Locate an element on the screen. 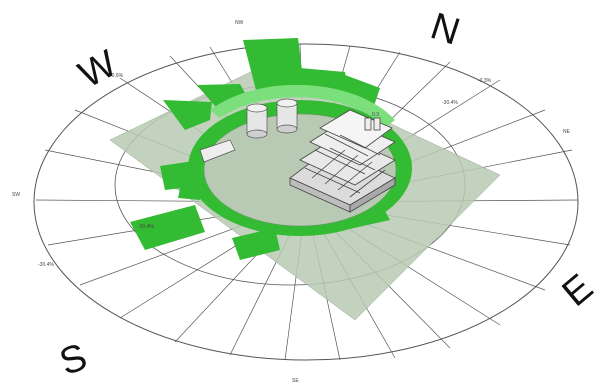  label-right-mid: -30.4% is located at coordinates (450, 103).